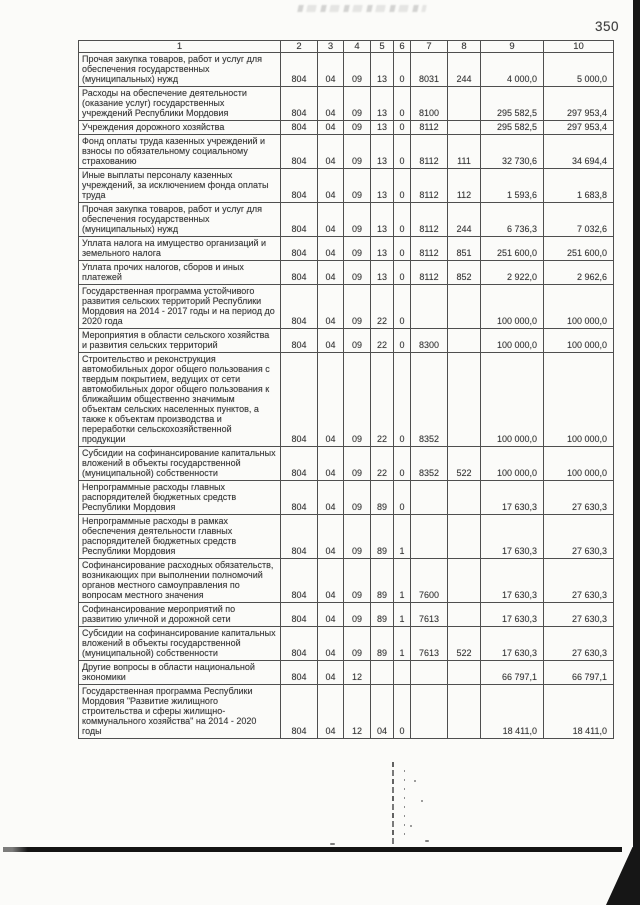 The image size is (640, 905). I want to click on column-header: 1, so click(179, 46).